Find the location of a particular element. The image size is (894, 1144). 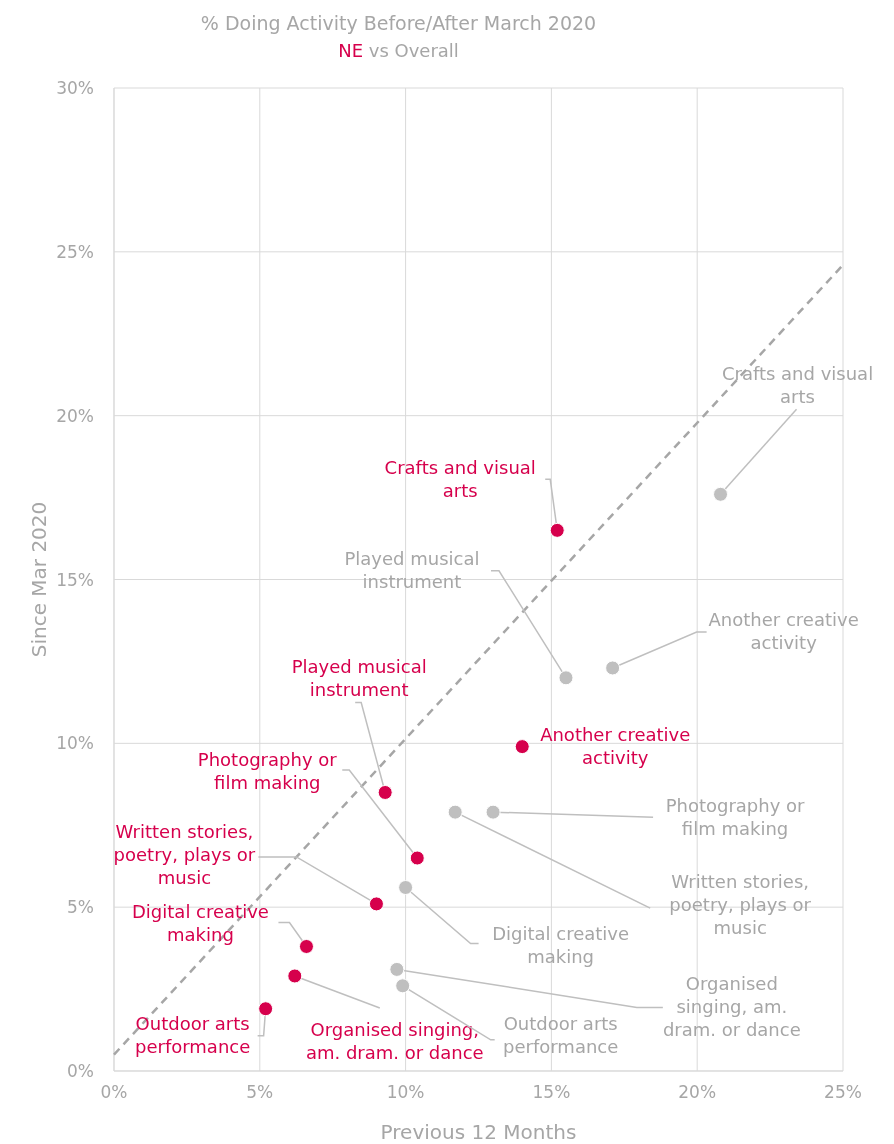

x-axis-title: Previous 12 Months is located at coordinates (478, 1132).